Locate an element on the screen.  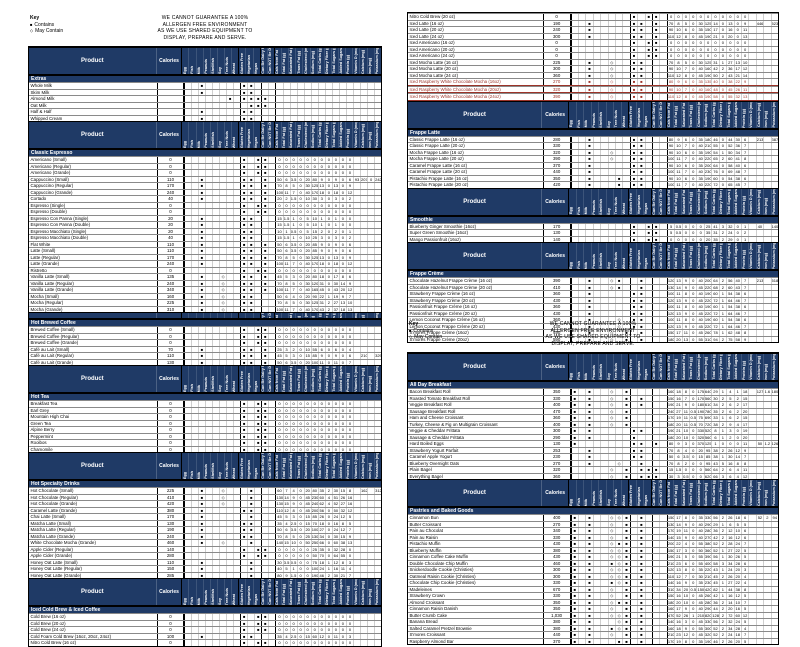
nutrition-value-cell: 95 is located at coordinates (707, 463).